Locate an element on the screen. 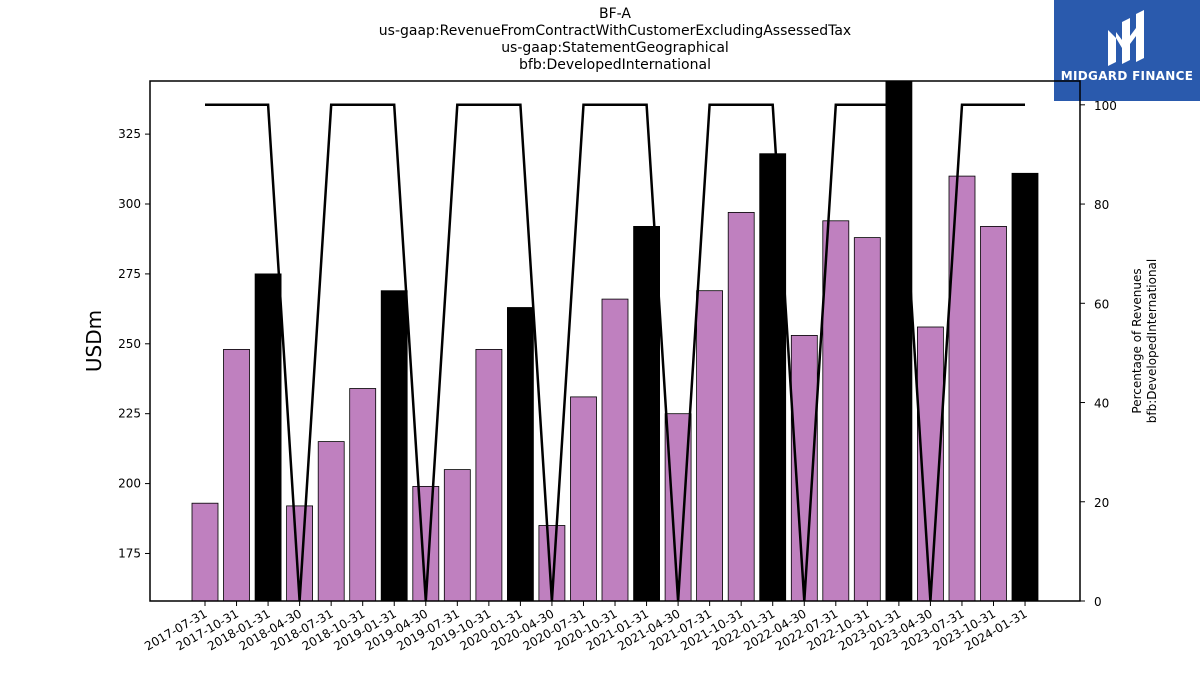 The width and height of the screenshot is (1200, 675). y-tick-label: 325 is located at coordinates (129, 134).